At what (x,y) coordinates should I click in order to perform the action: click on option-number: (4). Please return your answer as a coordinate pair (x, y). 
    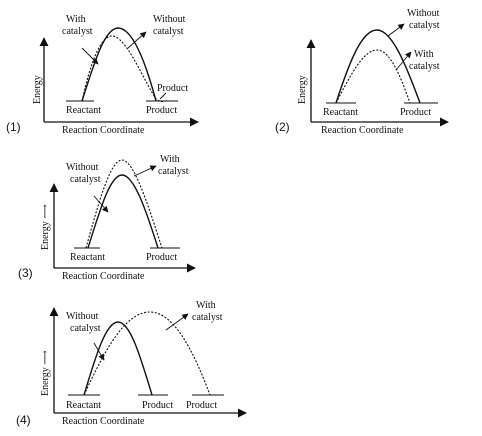
    Looking at the image, I should click on (23, 420).